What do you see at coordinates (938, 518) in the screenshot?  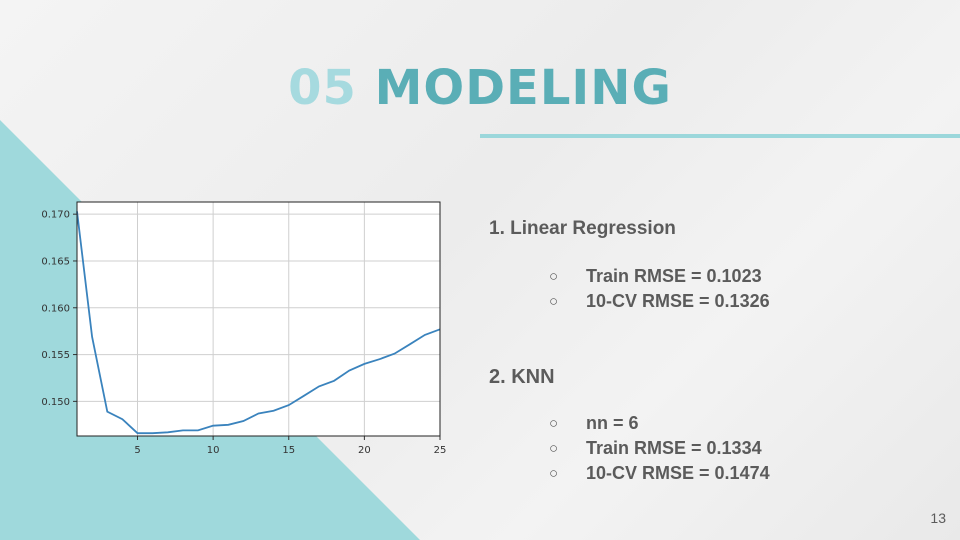 I see `page-number: 13` at bounding box center [938, 518].